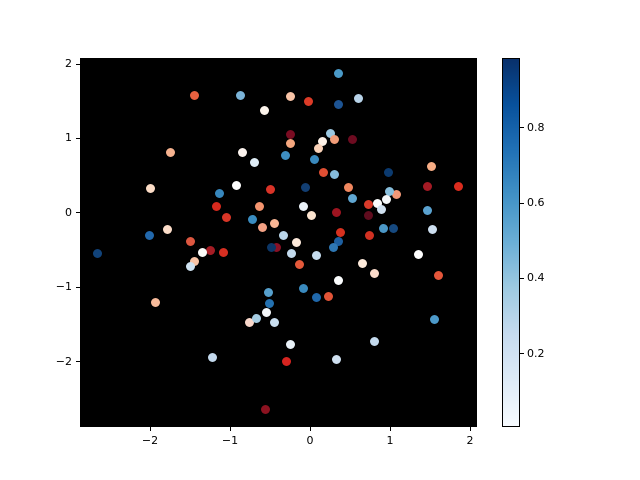 This screenshot has width=640, height=480. I want to click on colorbar-tick-label: 0.8, so click(536, 127).